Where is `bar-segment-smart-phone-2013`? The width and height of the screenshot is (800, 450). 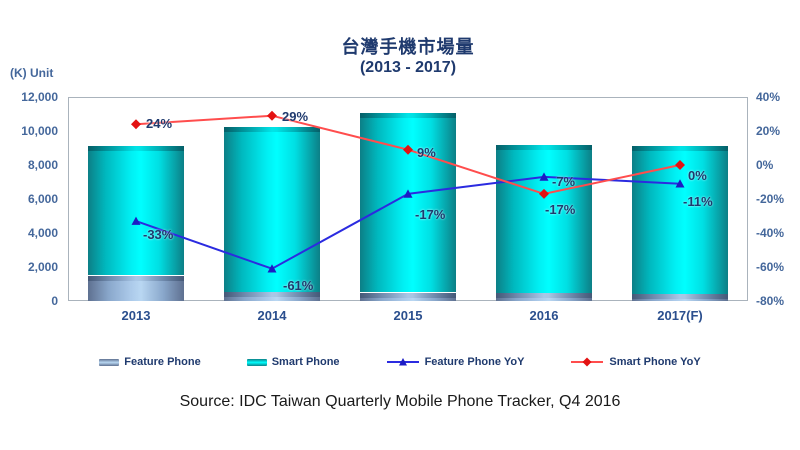 bar-segment-smart-phone-2013 is located at coordinates (136, 211).